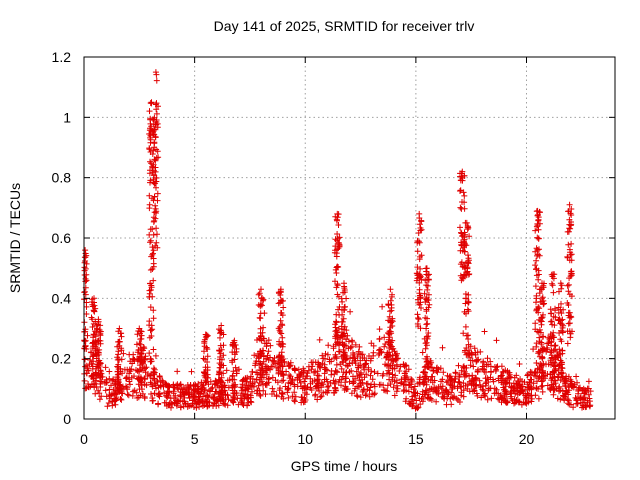  I want to click on x-tick-label: 10, so click(305, 439).